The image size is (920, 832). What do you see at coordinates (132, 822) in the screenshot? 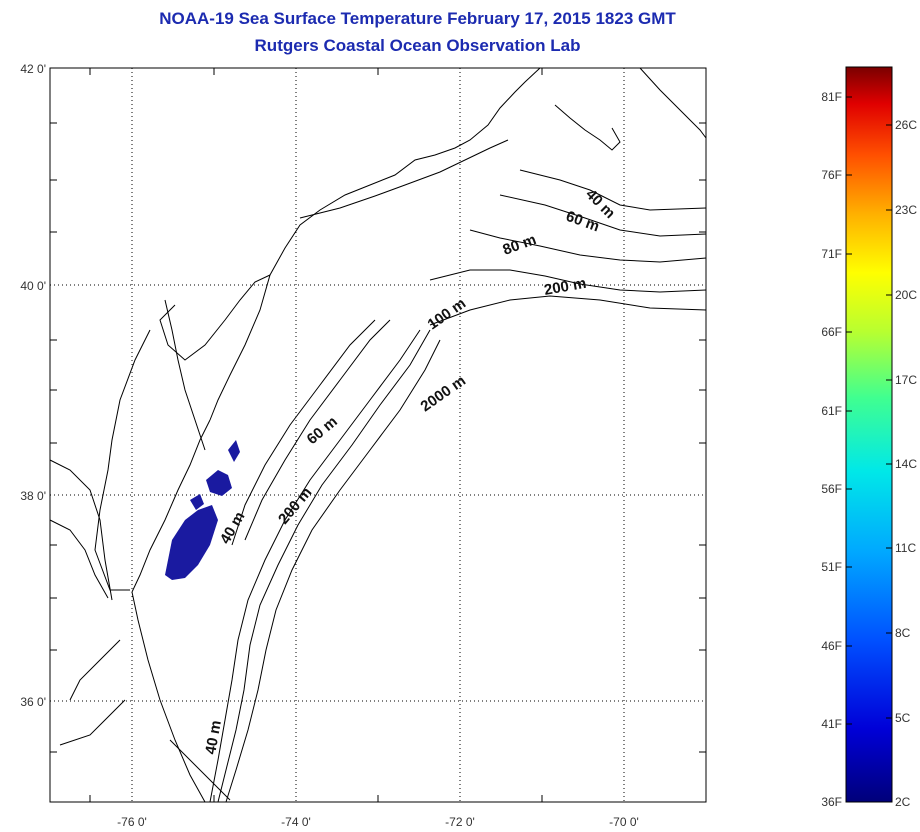
I see `lon-label: -76 0'` at bounding box center [132, 822].